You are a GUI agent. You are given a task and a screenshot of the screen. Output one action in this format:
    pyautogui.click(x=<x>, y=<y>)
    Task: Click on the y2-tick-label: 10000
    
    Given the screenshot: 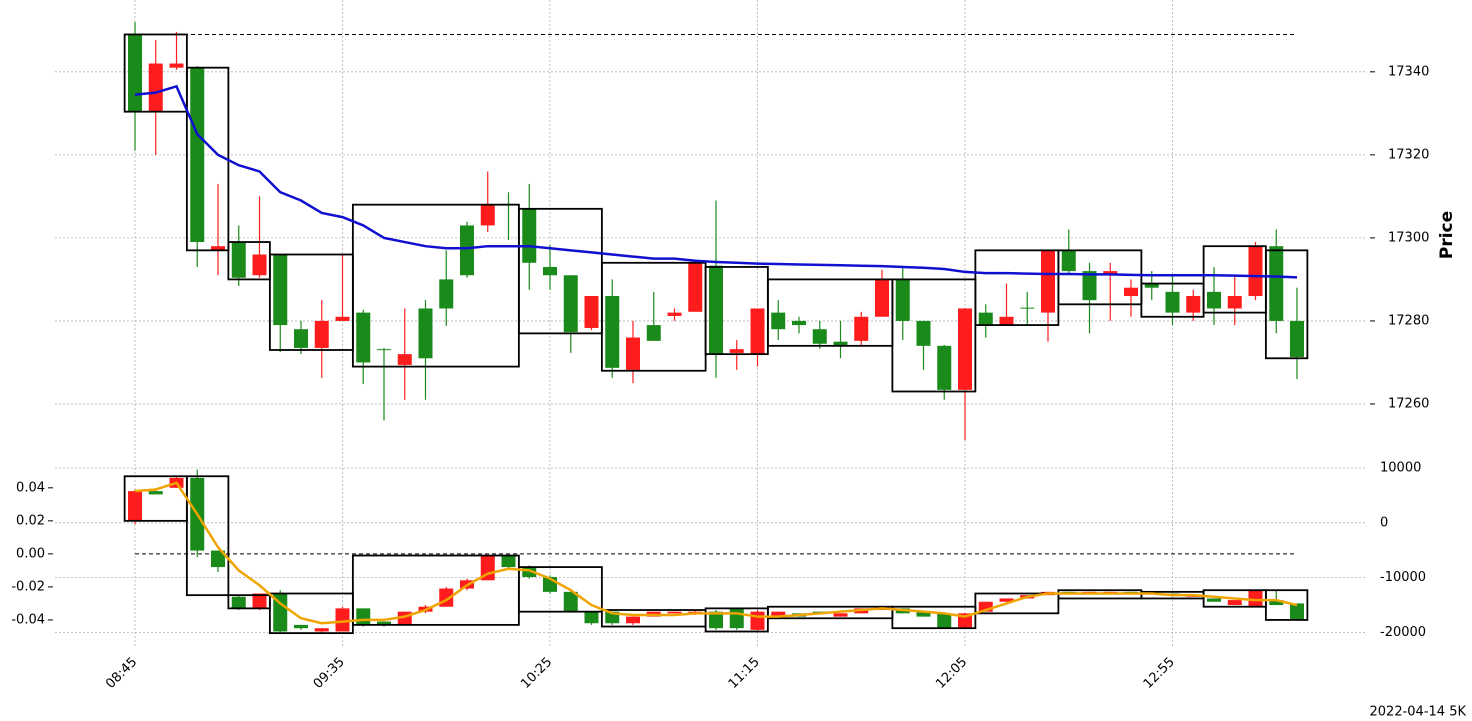 What is the action you would take?
    pyautogui.click(x=1400, y=468)
    